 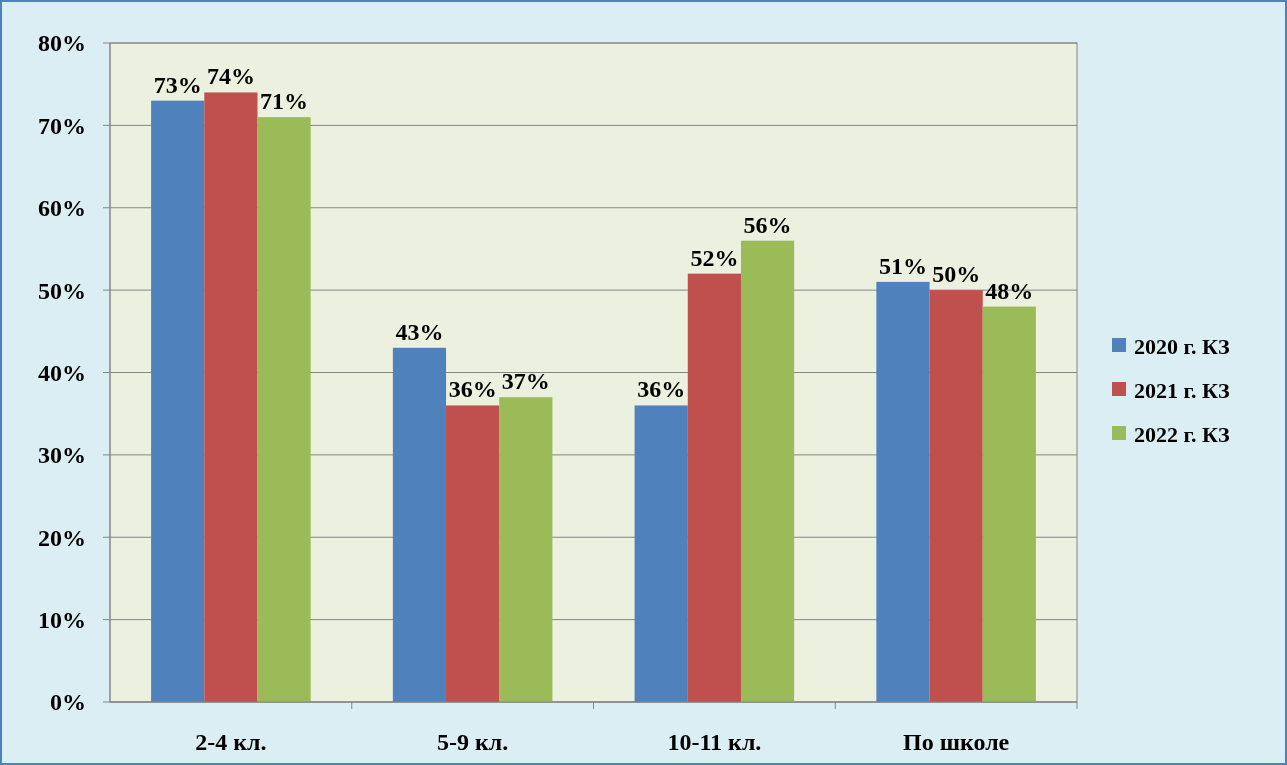 I want to click on y-tick-label: 30%, so click(x=62, y=455).